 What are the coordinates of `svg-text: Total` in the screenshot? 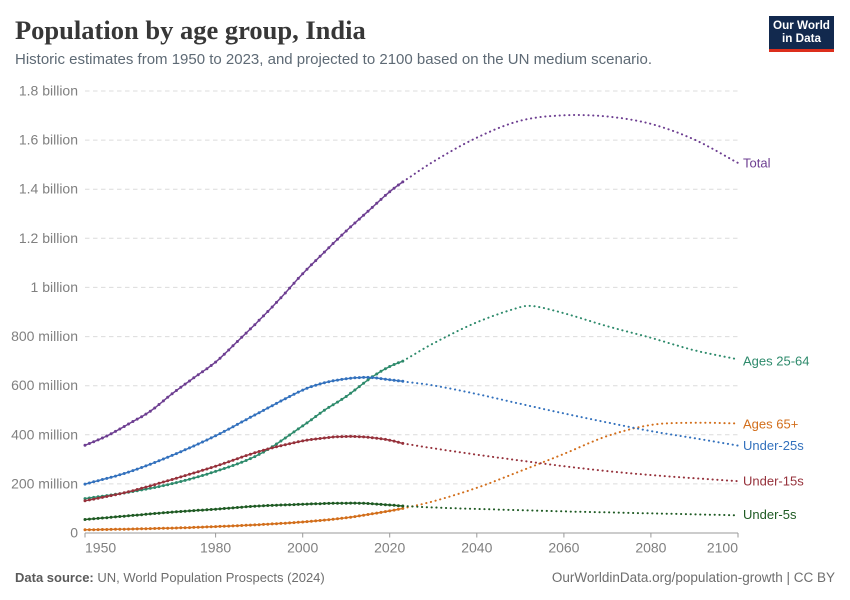 It's located at (757, 163).